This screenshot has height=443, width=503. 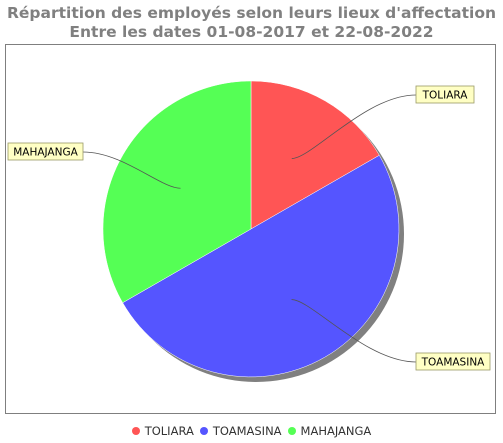 What do you see at coordinates (203, 431) in the screenshot?
I see `legend-swatch-toamasina` at bounding box center [203, 431].